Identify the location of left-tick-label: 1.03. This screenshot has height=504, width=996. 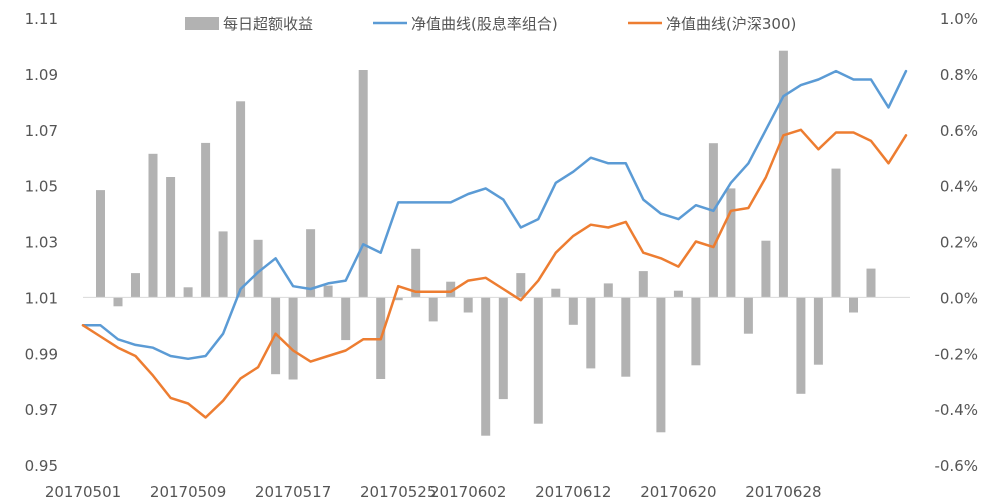
(41, 243).